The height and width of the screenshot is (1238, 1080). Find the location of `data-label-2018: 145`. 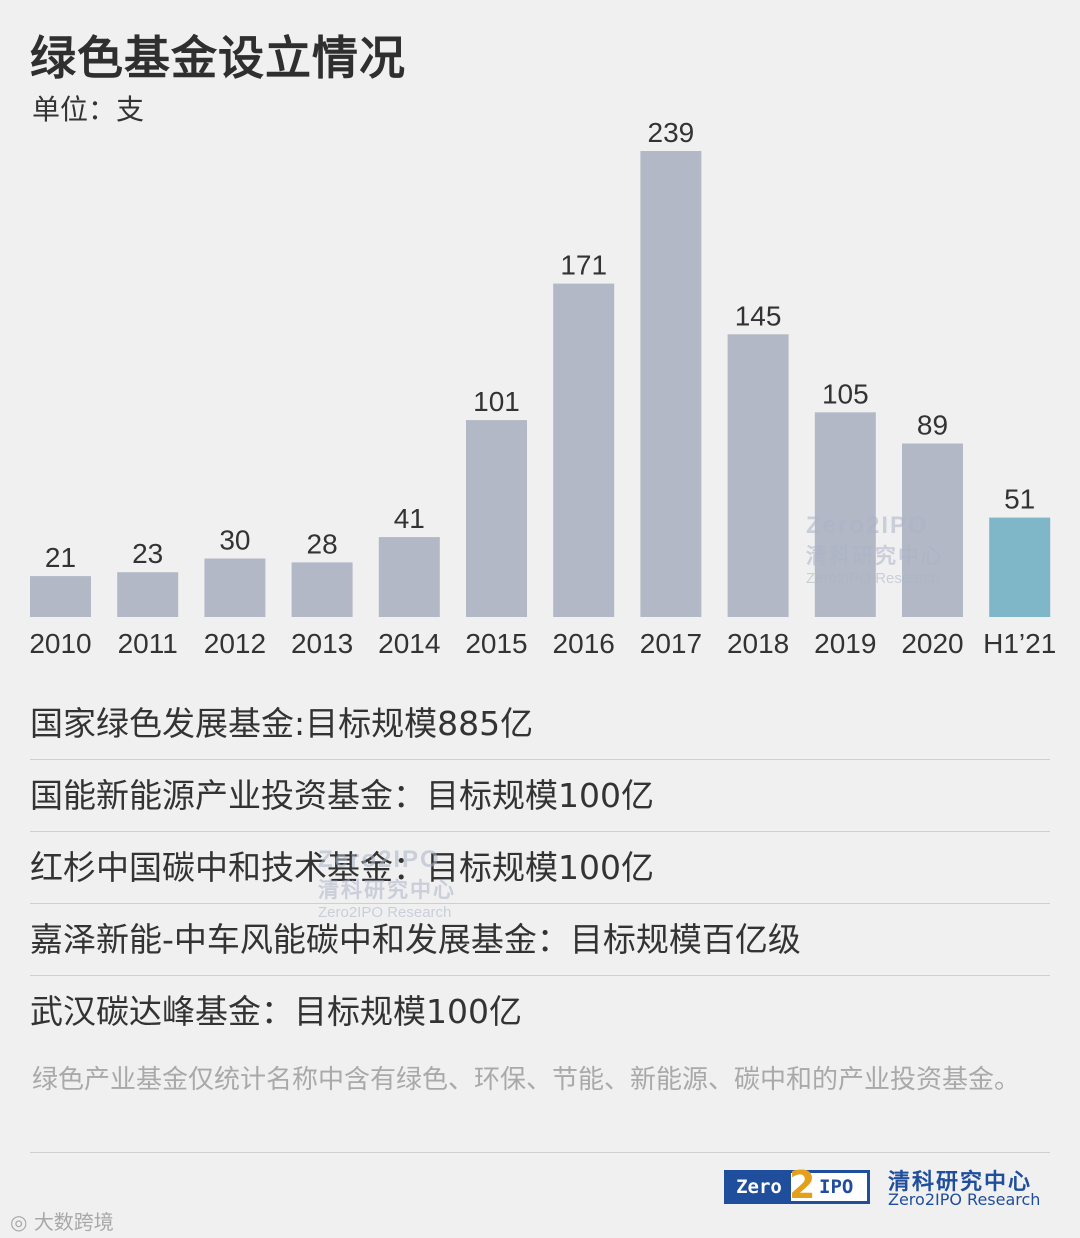

data-label-2018: 145 is located at coordinates (758, 315).